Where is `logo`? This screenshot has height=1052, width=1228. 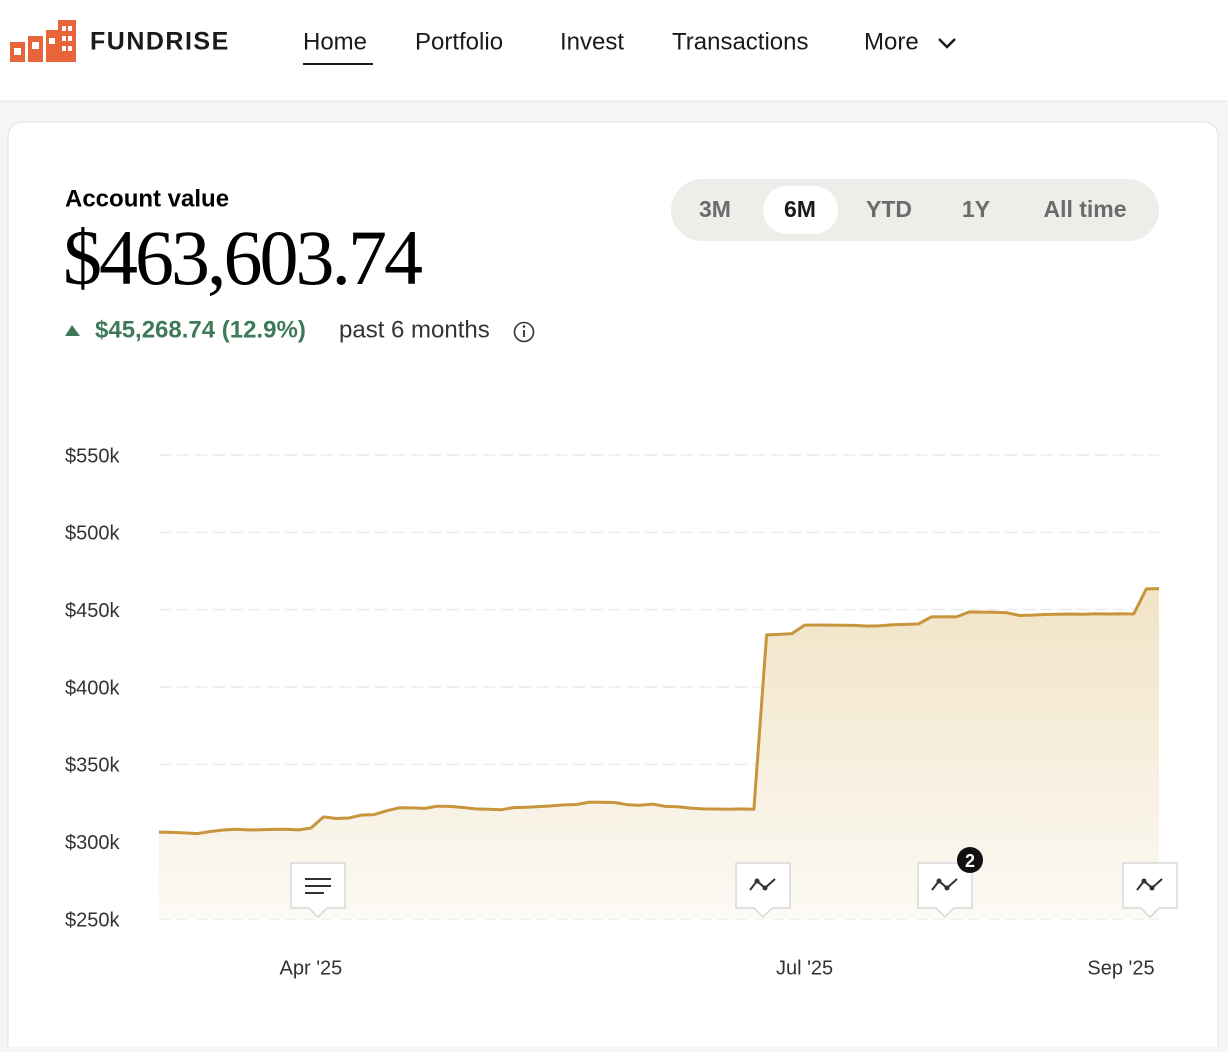 logo is located at coordinates (43, 41).